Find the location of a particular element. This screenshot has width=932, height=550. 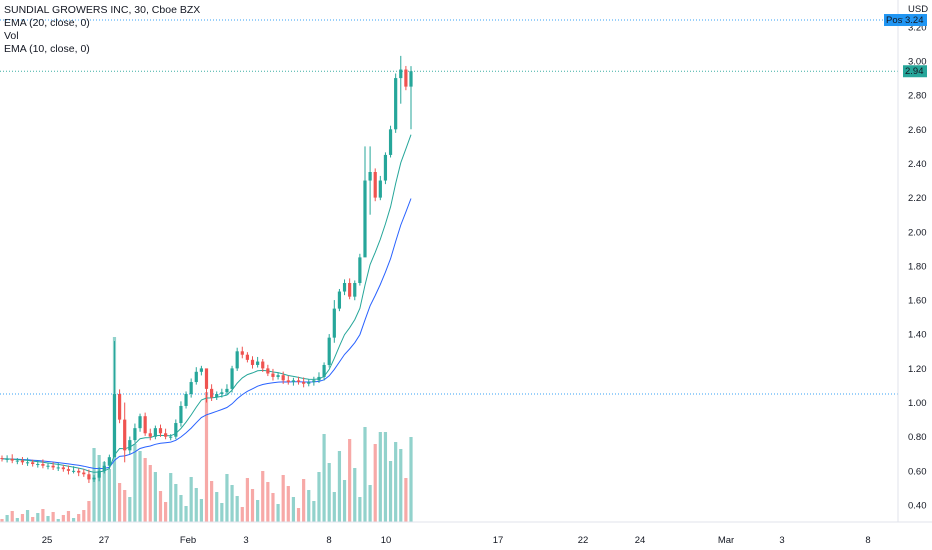

price-tick-label: 0.60 is located at coordinates (917, 471).